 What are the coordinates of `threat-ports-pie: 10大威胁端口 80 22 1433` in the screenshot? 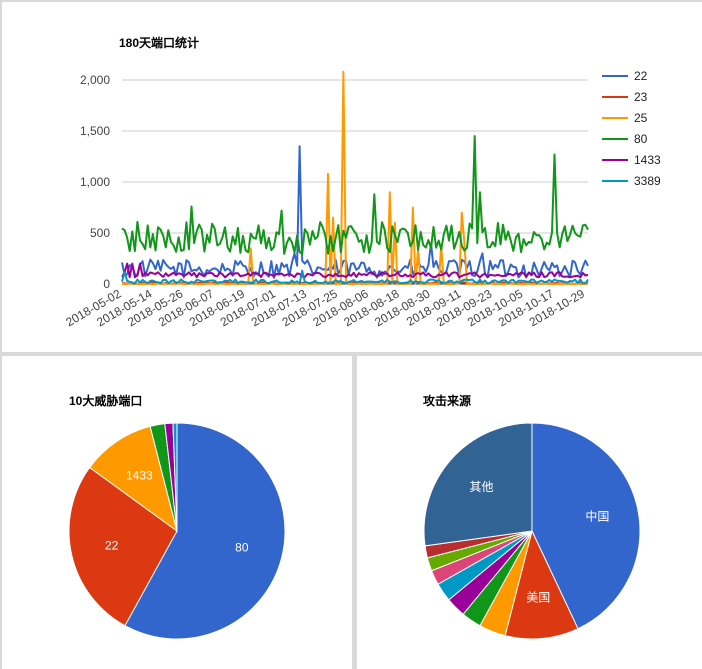 It's located at (177, 516).